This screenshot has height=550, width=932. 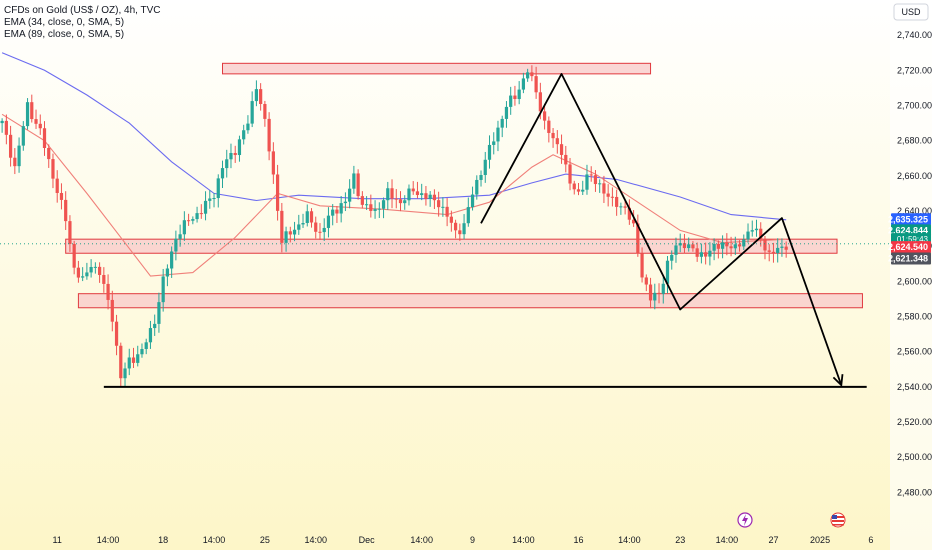 I want to click on us-flag-icon, so click(x=838, y=520).